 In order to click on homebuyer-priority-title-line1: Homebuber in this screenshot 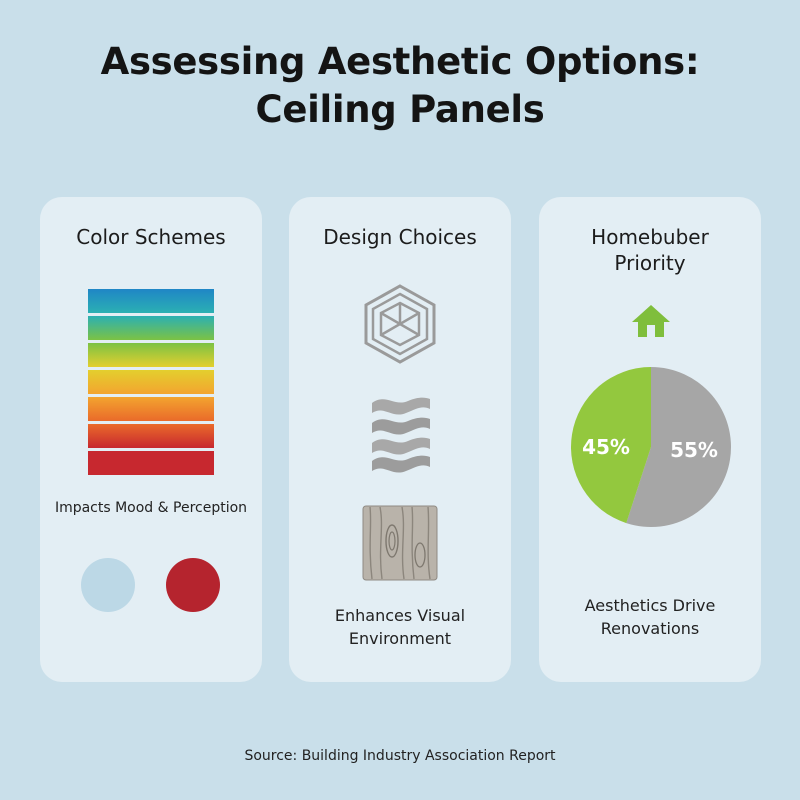, I will do `click(650, 237)`.